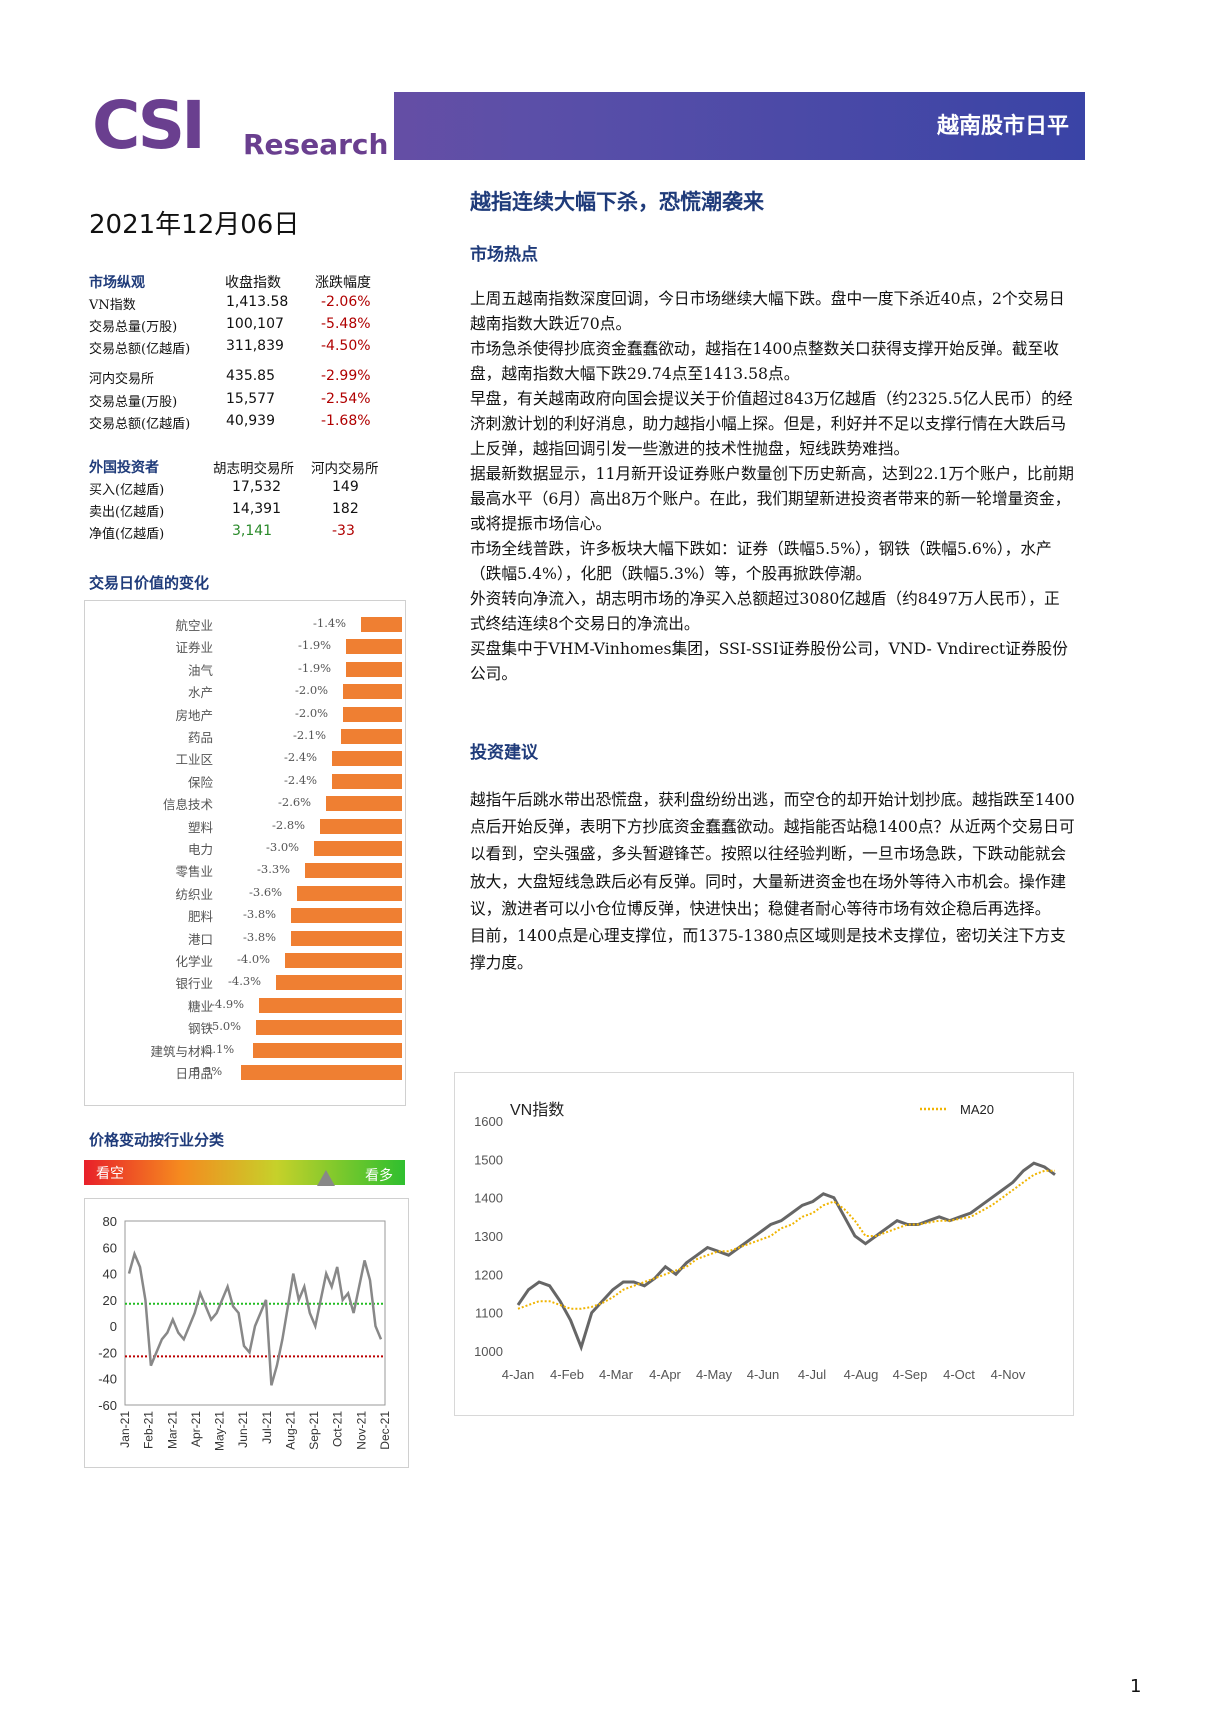 The image size is (1214, 1720). I want to click on bar-category: 保险, so click(200, 782).